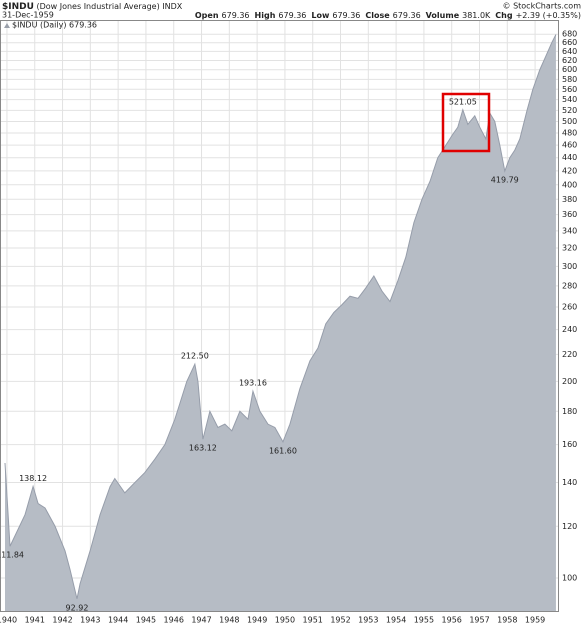 The image size is (583, 627). Describe the element at coordinates (569, 248) in the screenshot. I see `y-tick-label: 320` at that location.